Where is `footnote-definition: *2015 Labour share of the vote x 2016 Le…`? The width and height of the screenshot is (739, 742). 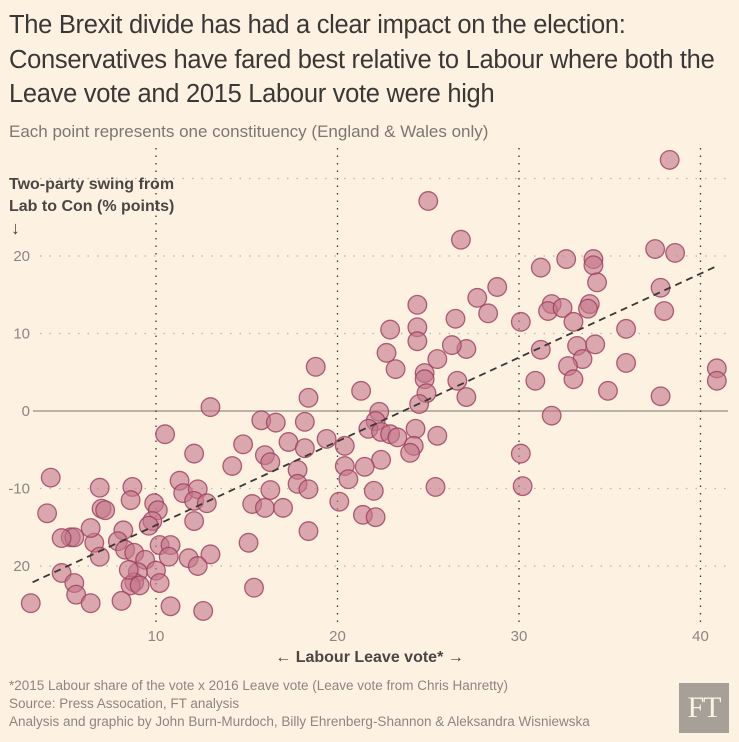
footnote-definition: *2015 Labour share of the vote x 2016 Le… is located at coordinates (259, 685).